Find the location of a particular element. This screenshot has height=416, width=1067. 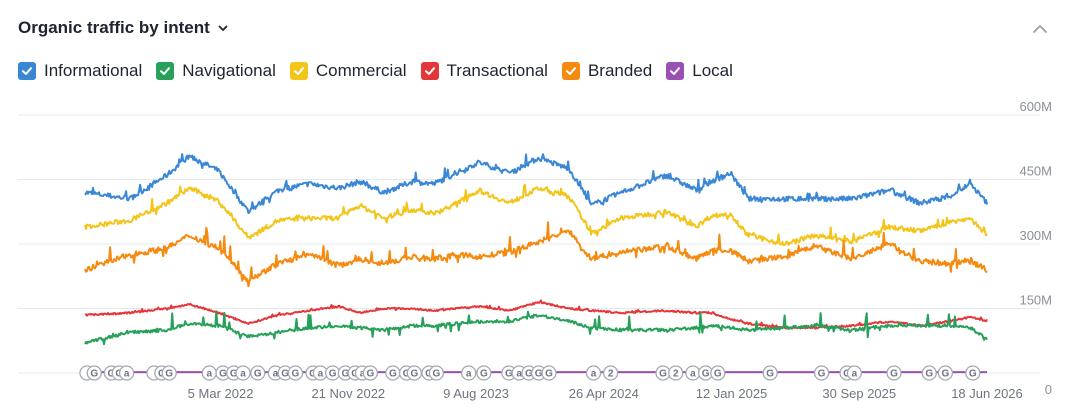

y-tick-label: 600M is located at coordinates (1035, 106).